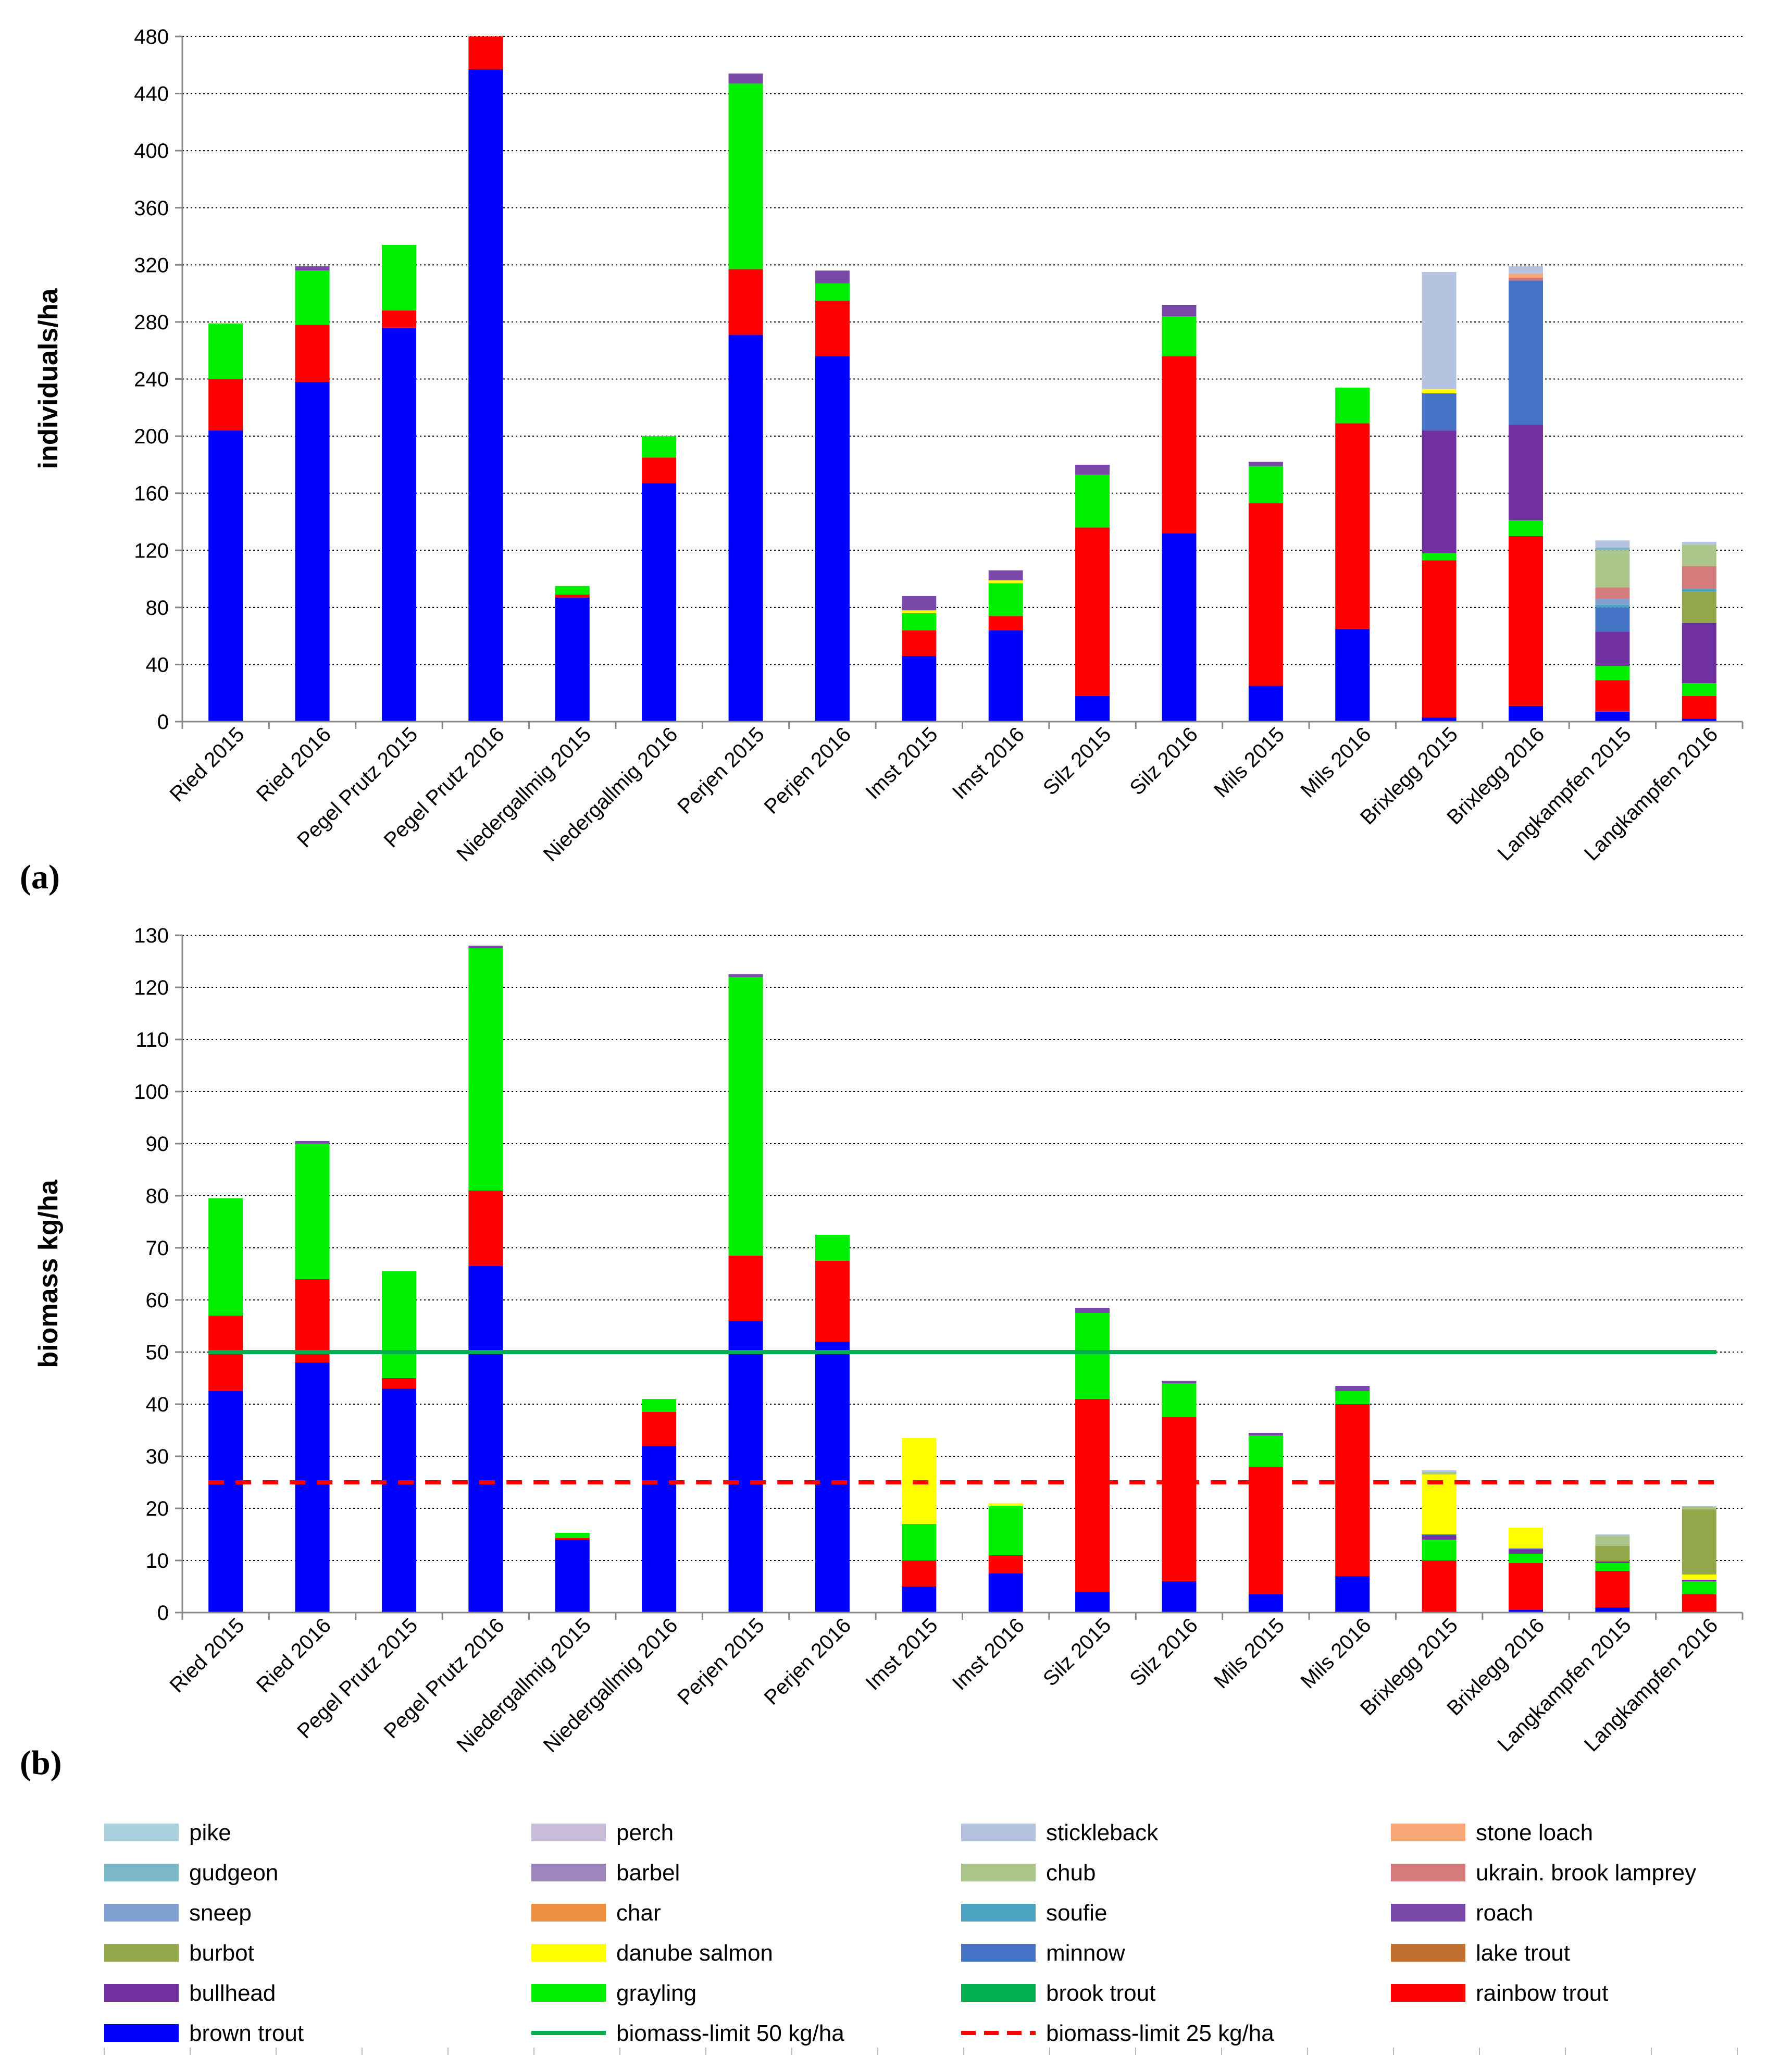 The image size is (1792, 2057). I want to click on y-axis-label: individuals/ha, so click(48, 378).